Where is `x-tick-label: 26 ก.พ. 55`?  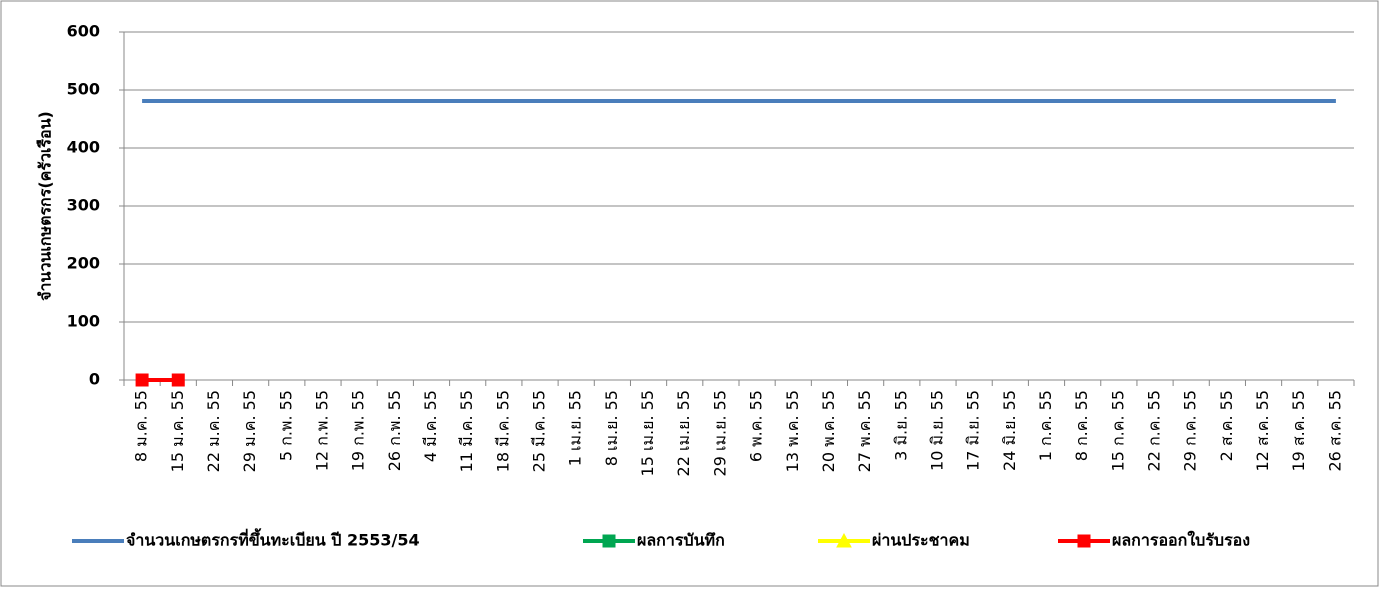
x-tick-label: 26 ก.พ. 55 is located at coordinates (394, 430).